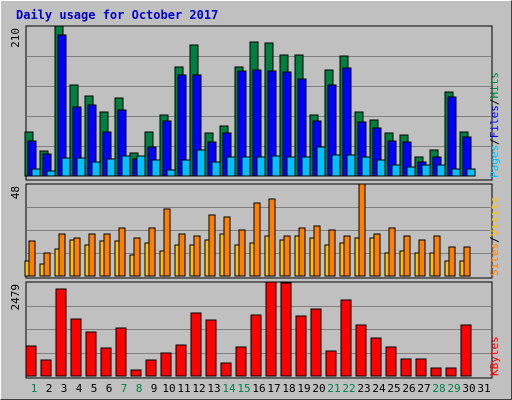 The width and height of the screenshot is (512, 400). Describe the element at coordinates (363, 388) in the screenshot. I see `day-label-23: 23` at that location.